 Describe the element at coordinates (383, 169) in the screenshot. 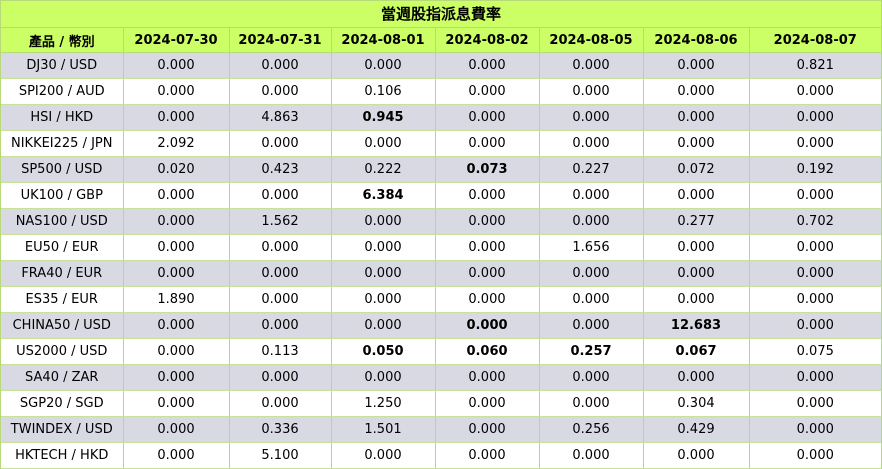

I see `rate-cell: 0.222` at that location.